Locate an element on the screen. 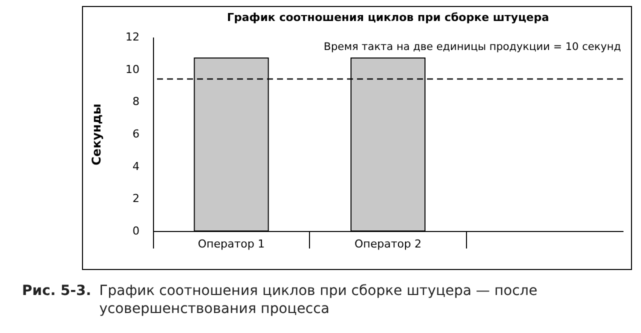 The width and height of the screenshot is (641, 333). y-axis-title: Секунды is located at coordinates (97, 135).